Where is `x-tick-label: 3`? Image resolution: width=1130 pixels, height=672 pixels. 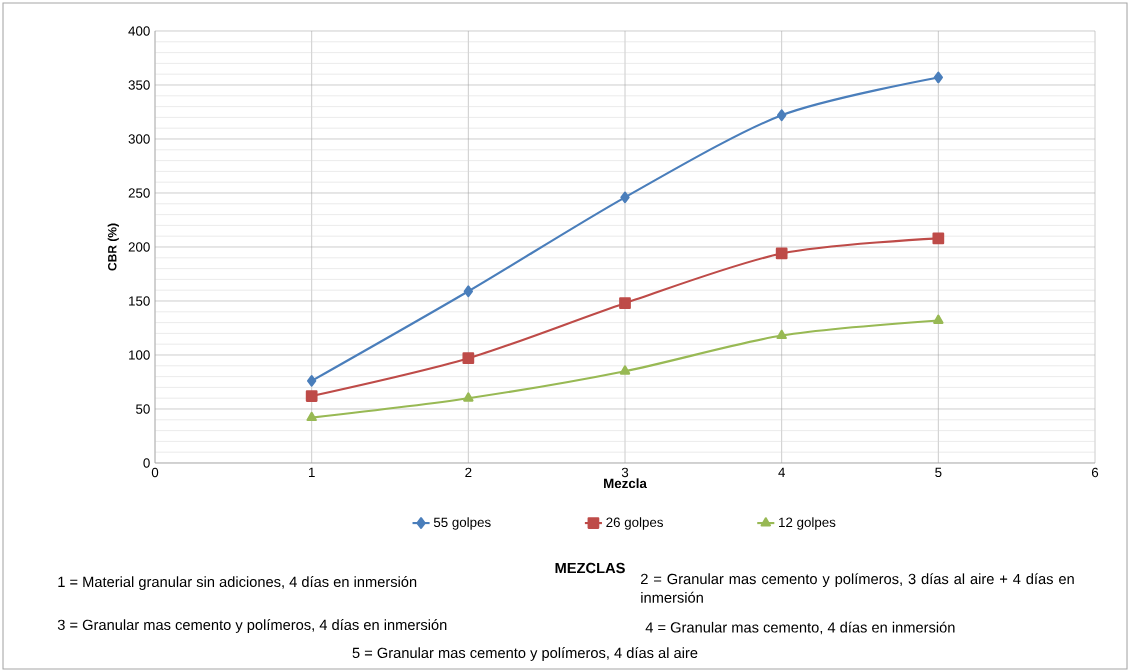 x-tick-label: 3 is located at coordinates (625, 472).